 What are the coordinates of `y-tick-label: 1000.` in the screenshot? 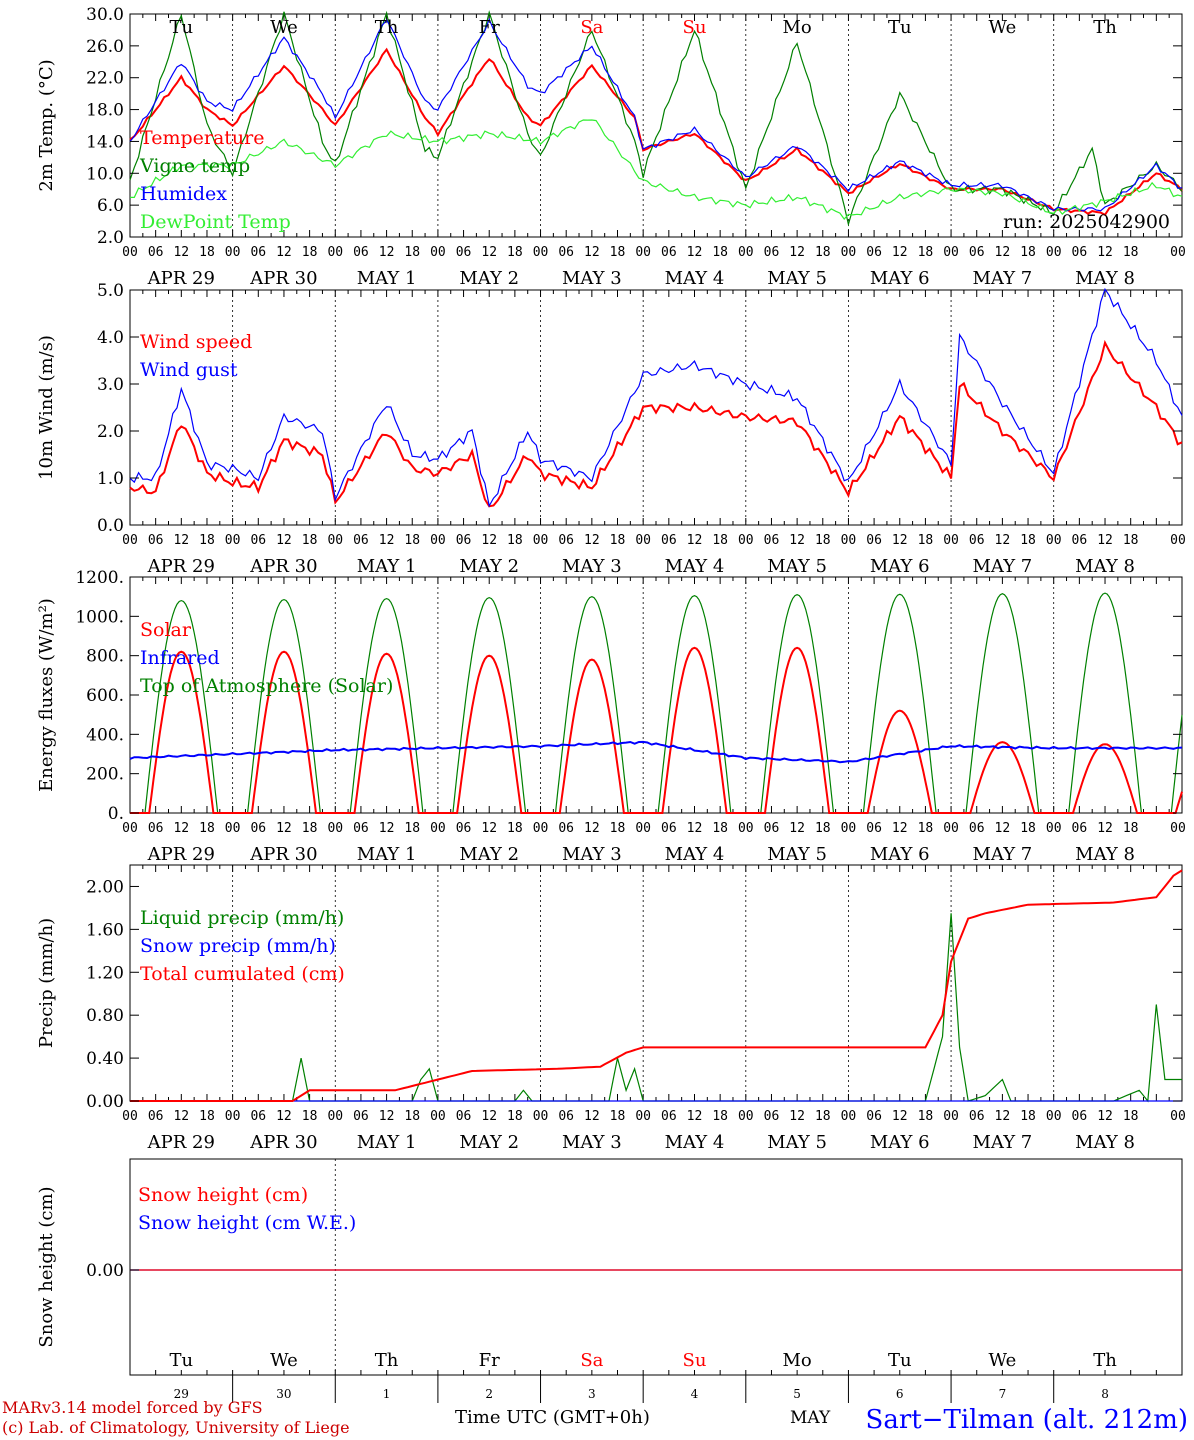 It's located at (99, 617).